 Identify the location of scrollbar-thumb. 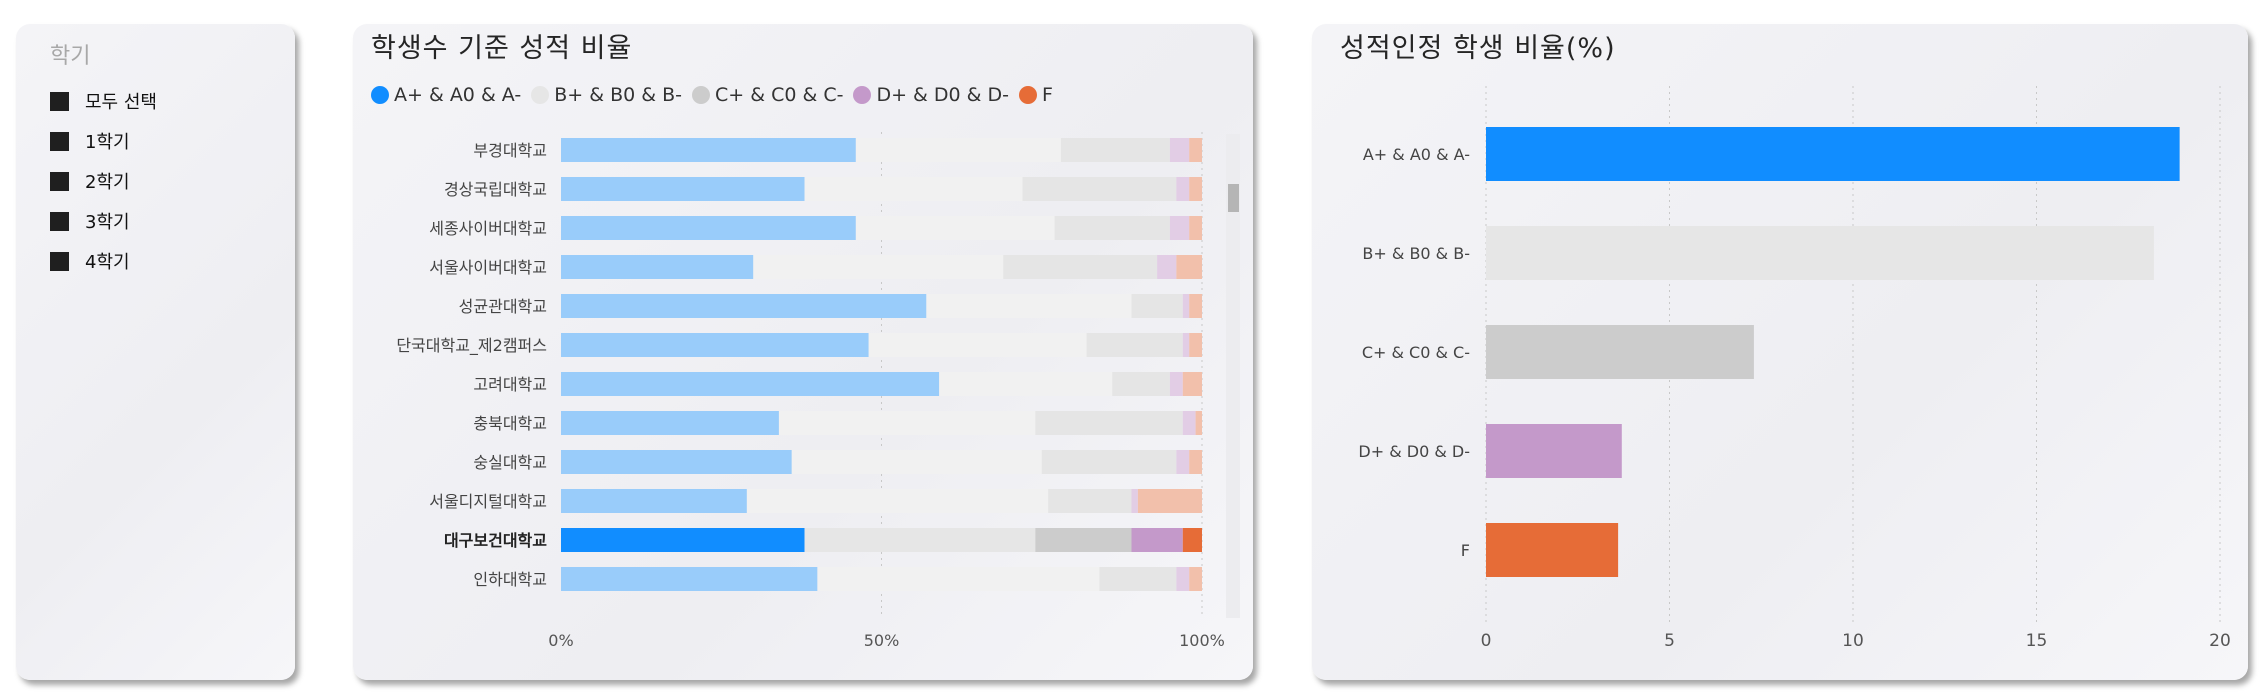
(1233, 198).